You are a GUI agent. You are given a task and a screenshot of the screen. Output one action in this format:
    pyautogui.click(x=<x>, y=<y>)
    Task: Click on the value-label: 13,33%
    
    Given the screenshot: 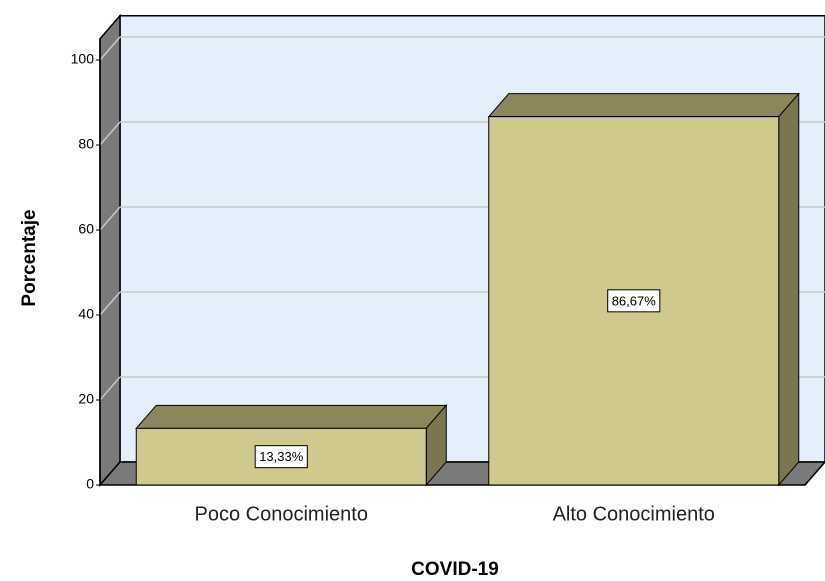 What is the action you would take?
    pyautogui.click(x=281, y=456)
    